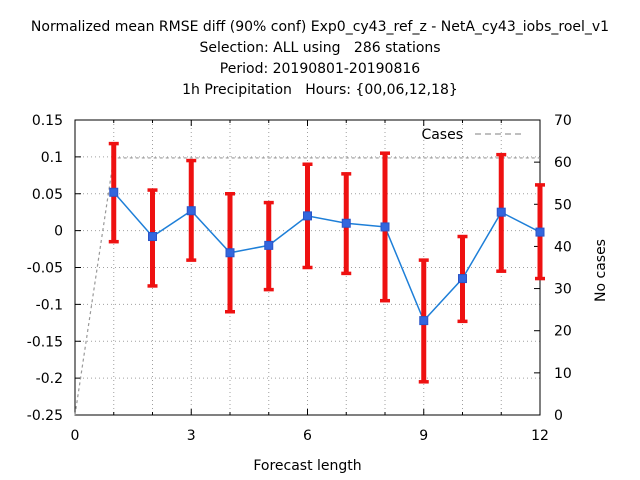 This screenshot has height=480, width=640. I want to click on y-tick-label: -0.15, so click(45, 342).